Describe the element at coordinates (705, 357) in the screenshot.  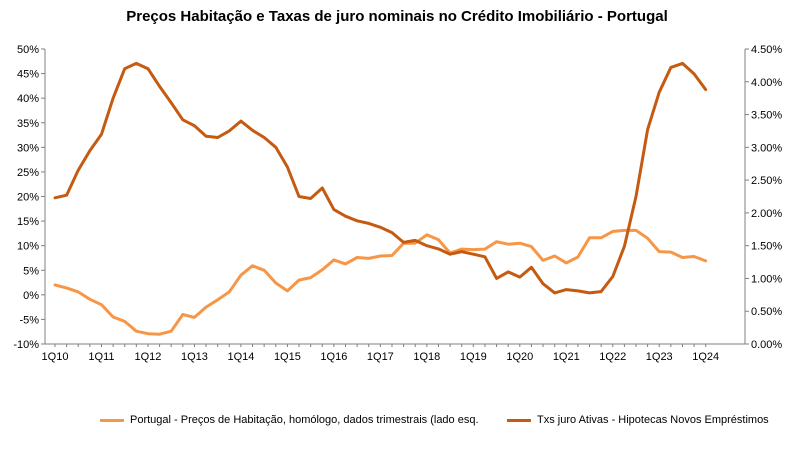
I see `x-axis-tick-label: 1Q24` at that location.